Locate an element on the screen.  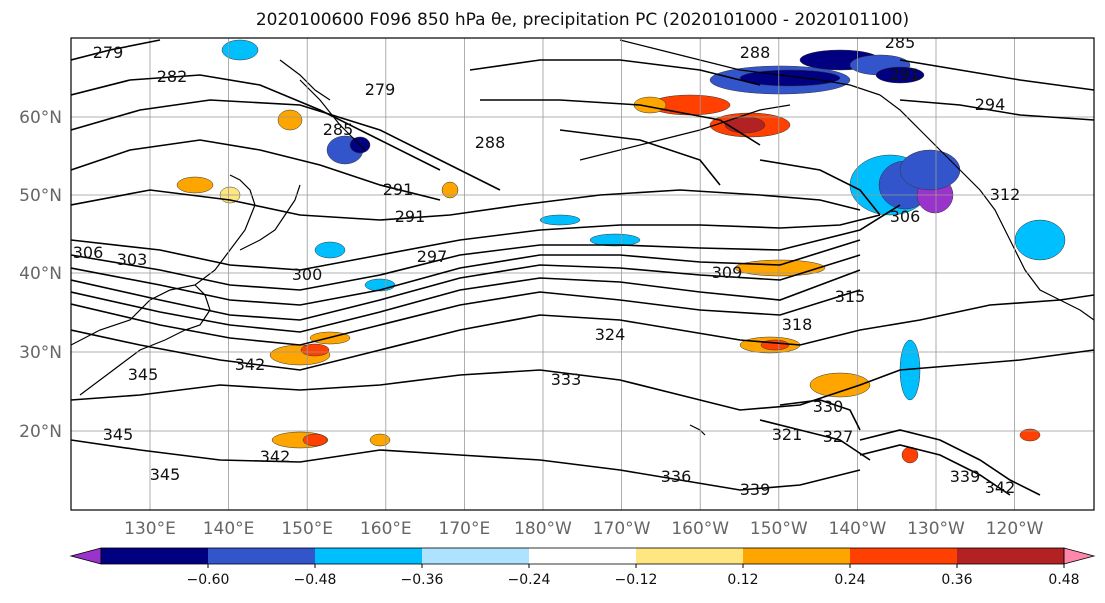
contour-label: 309 is located at coordinates (727, 272).